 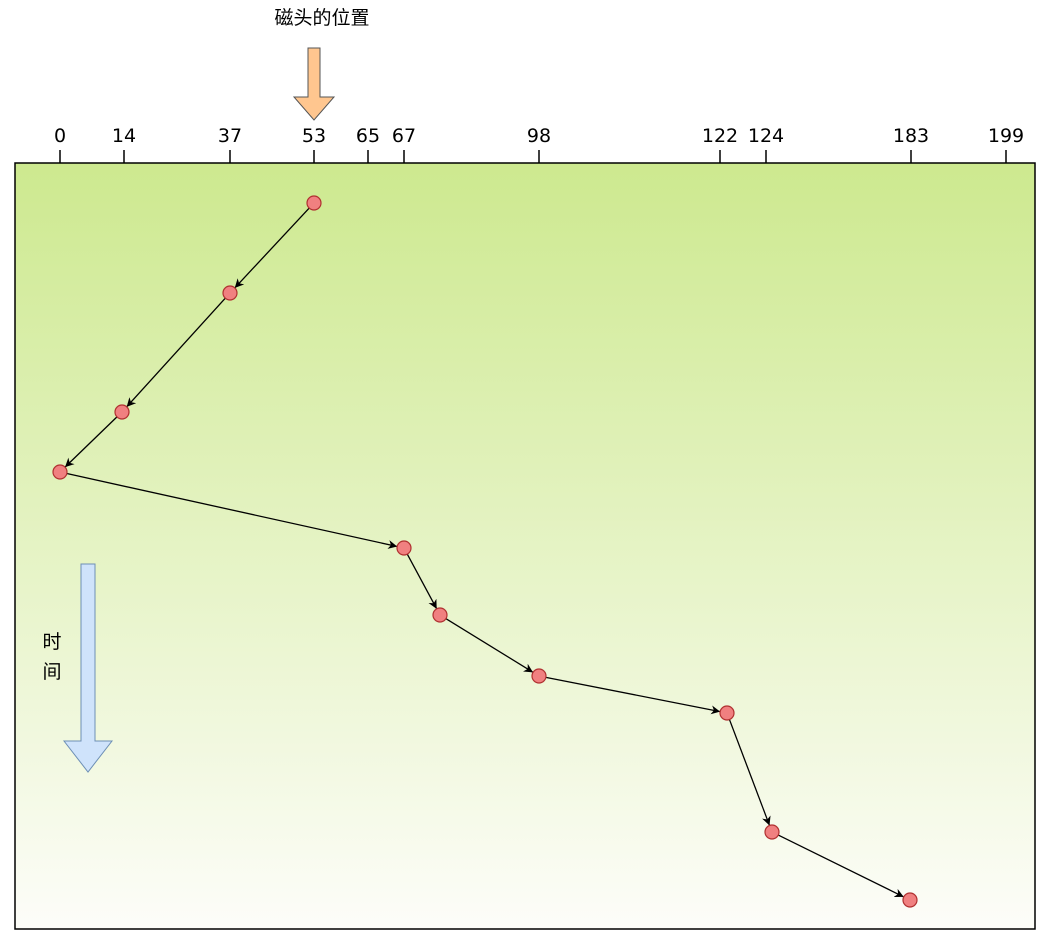 I want to click on tick-label: 67, so click(x=404, y=136).